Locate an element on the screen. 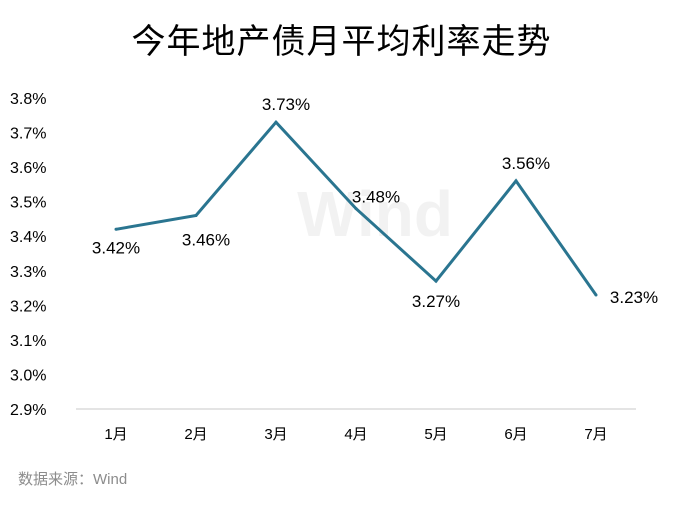 This screenshot has width=683, height=513. data-label: 3.42% is located at coordinates (116, 247).